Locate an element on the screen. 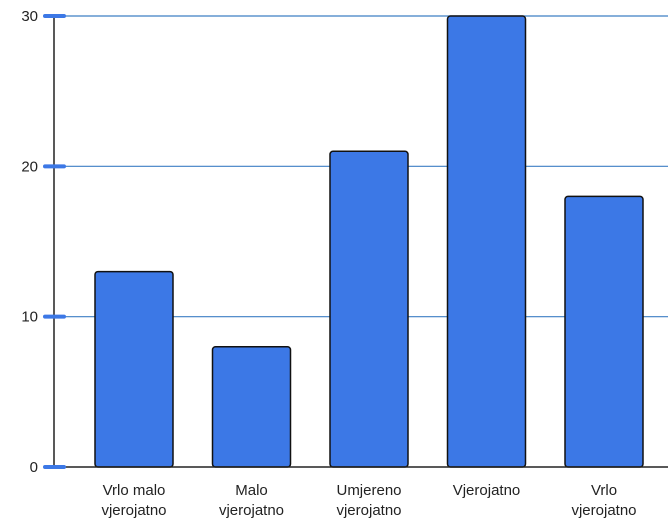 The image size is (668, 523). y-tick-label: 10 is located at coordinates (29, 317).